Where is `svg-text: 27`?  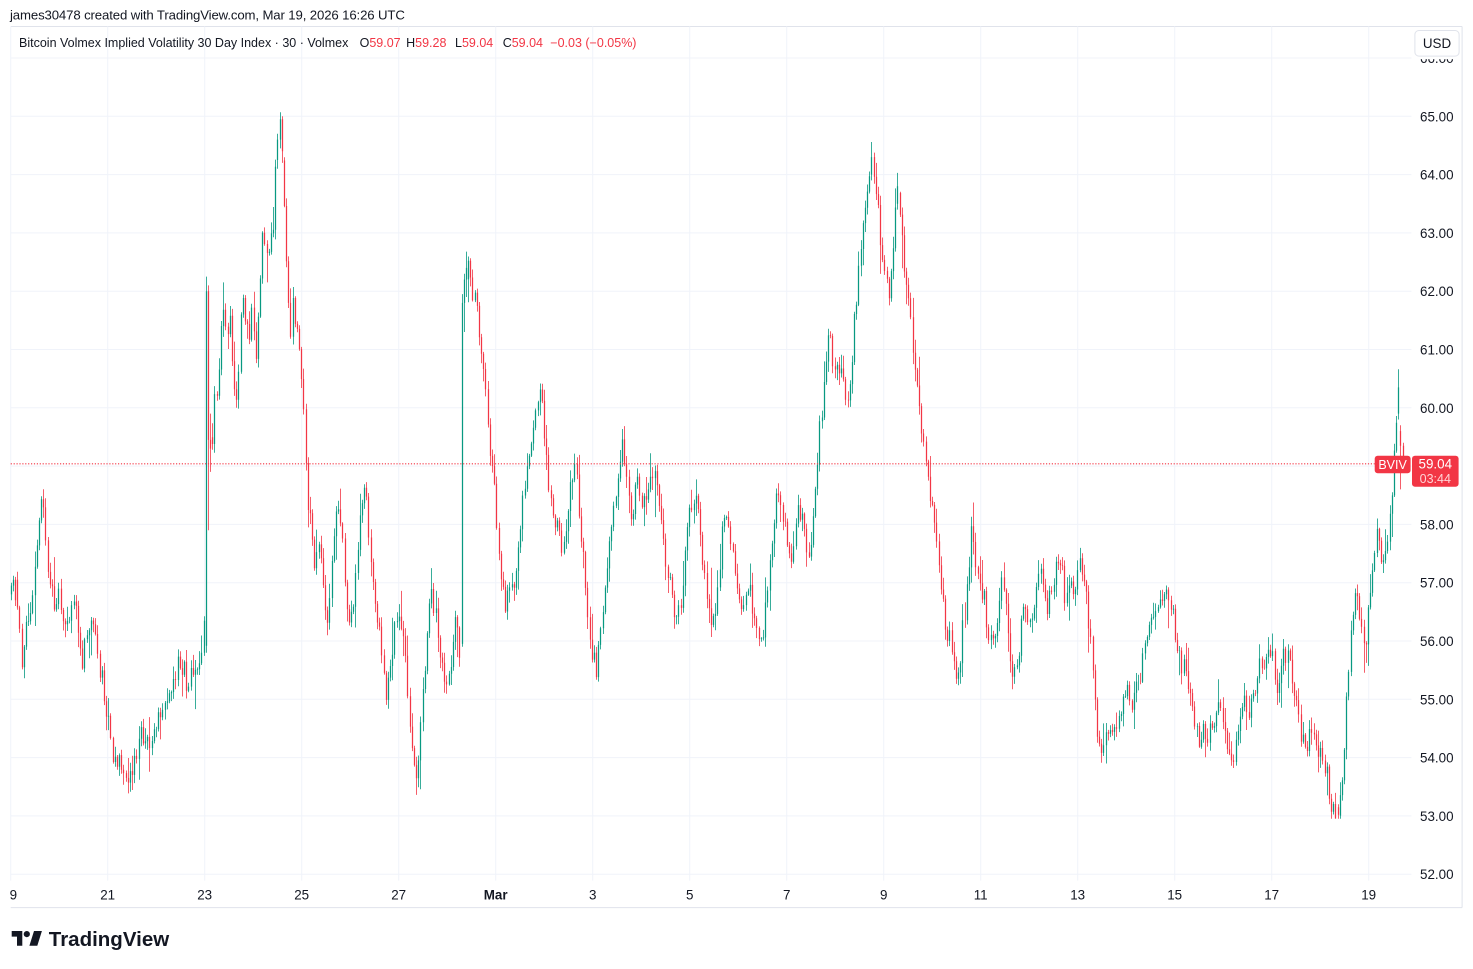 svg-text: 27 is located at coordinates (398, 895).